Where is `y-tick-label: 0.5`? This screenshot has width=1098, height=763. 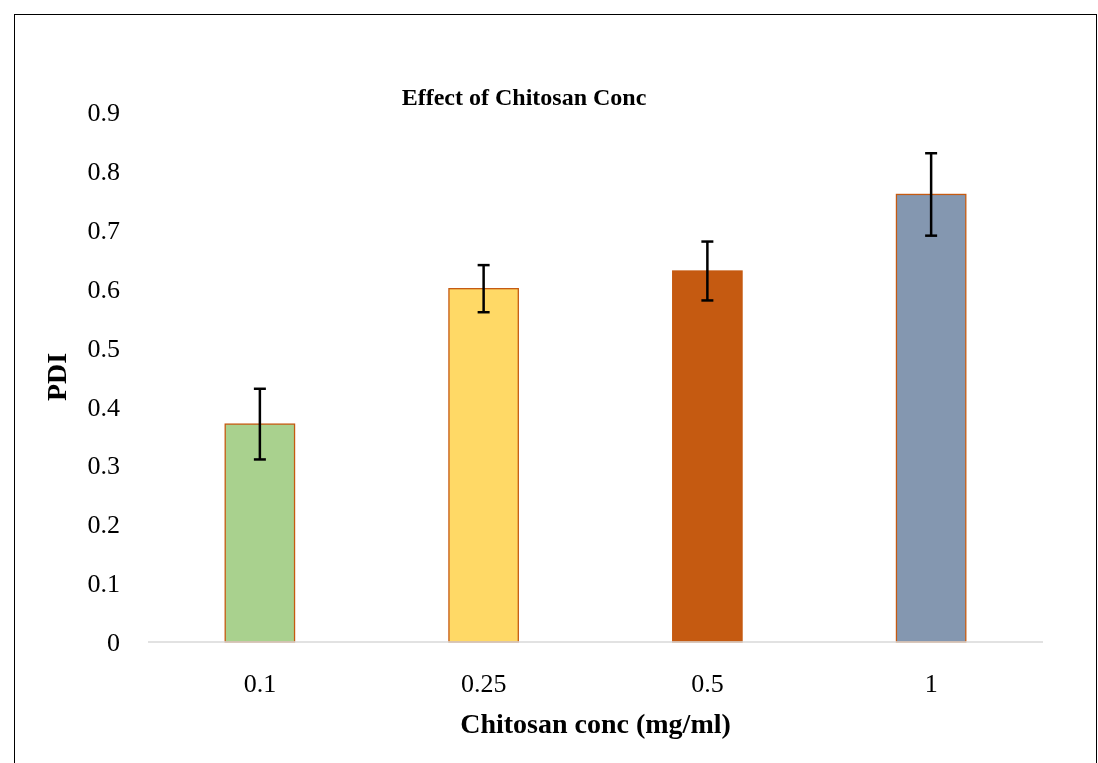
y-tick-label: 0.5 is located at coordinates (103, 348).